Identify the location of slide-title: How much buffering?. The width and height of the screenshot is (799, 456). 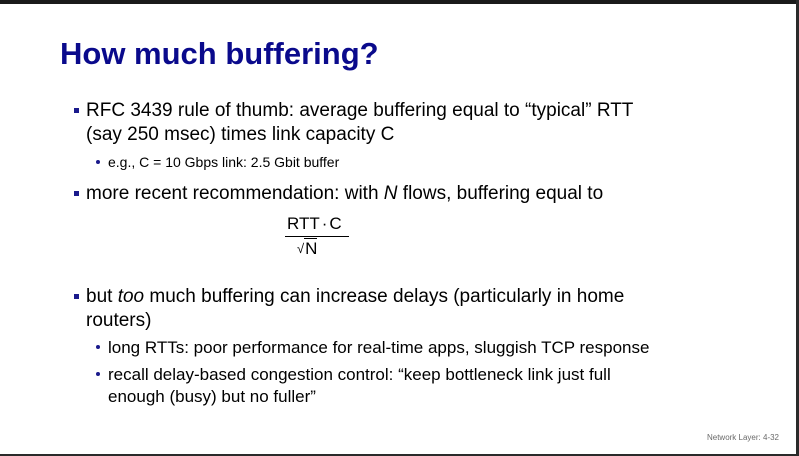
(219, 53).